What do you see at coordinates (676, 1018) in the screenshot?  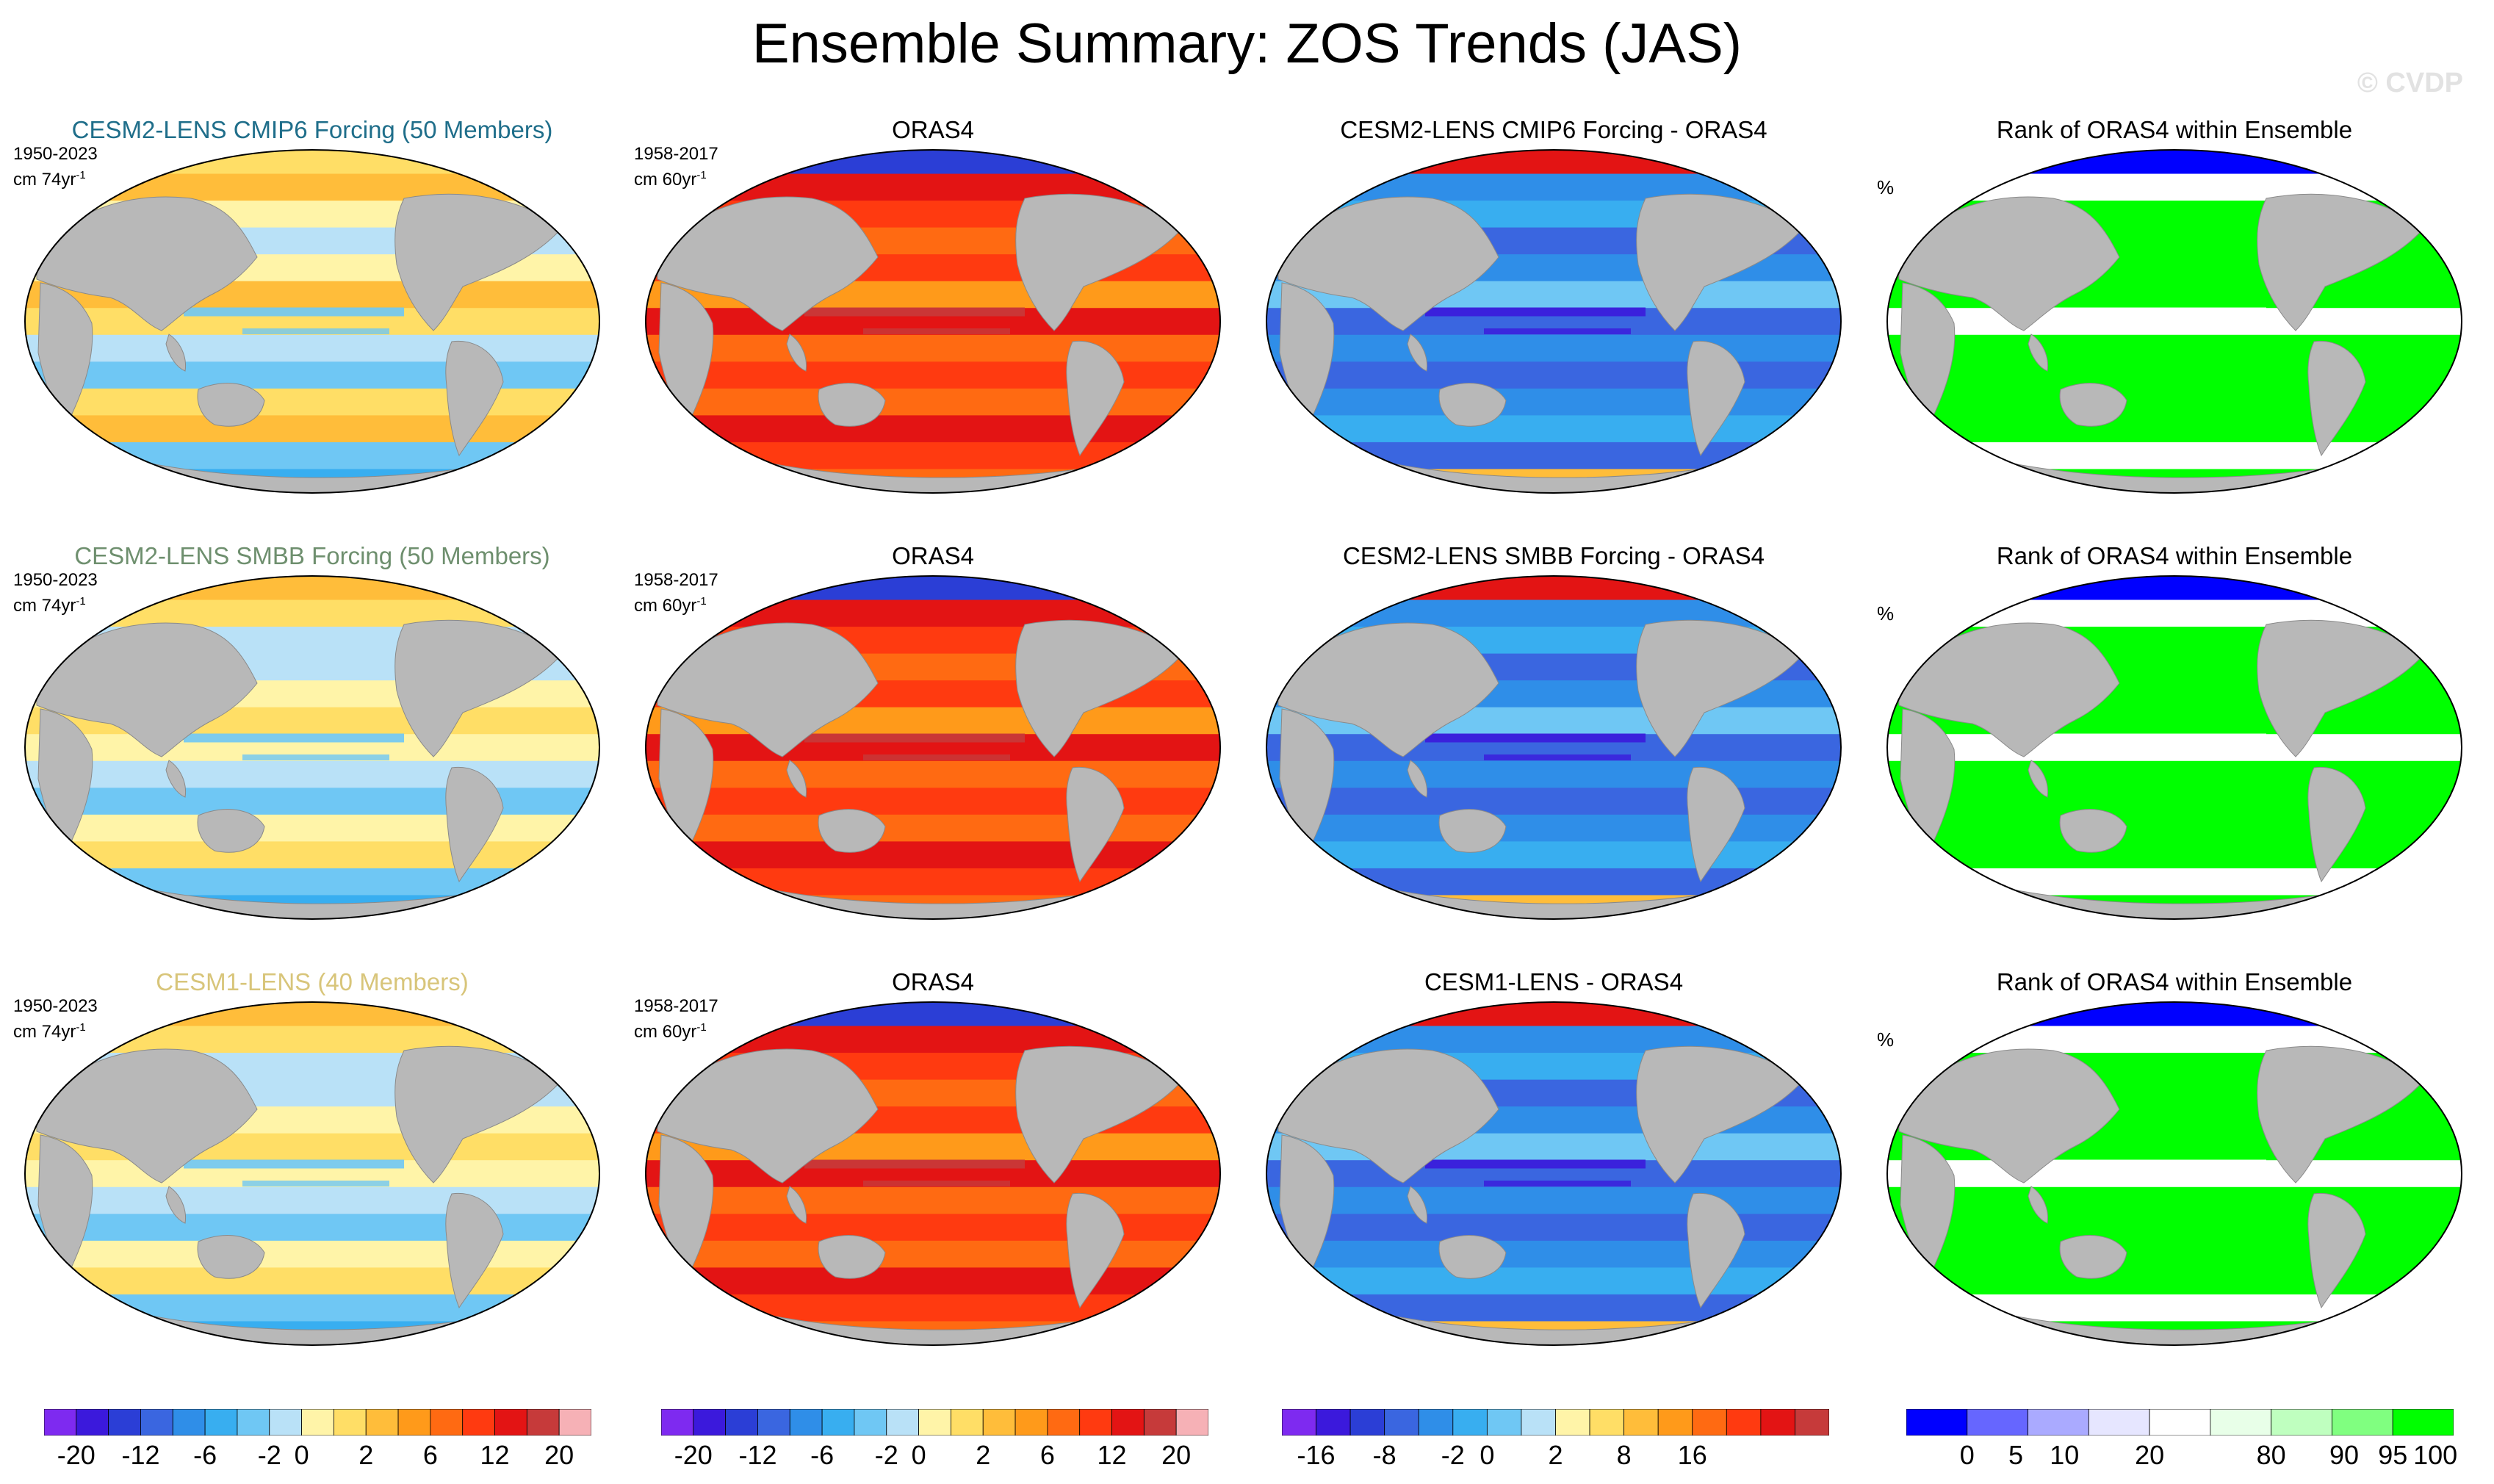 I see `period-label: 1958-2017 cm 60yr-1` at bounding box center [676, 1018].